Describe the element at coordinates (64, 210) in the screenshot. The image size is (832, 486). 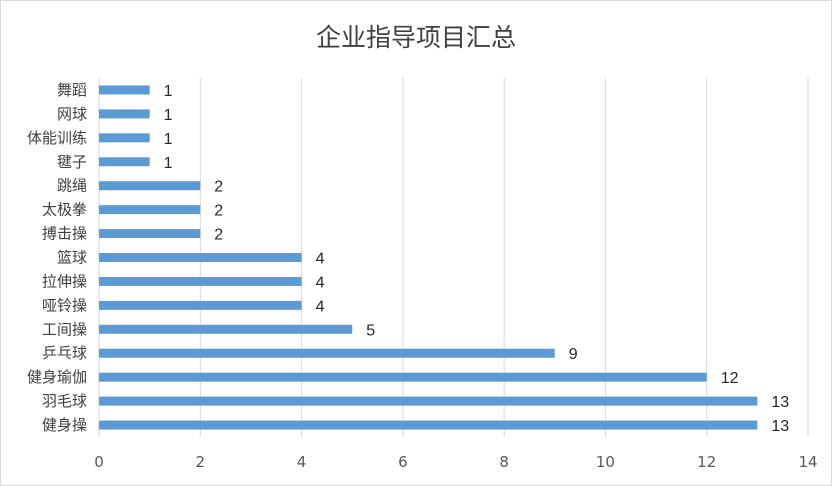
I see `category-label: 太极拳` at that location.